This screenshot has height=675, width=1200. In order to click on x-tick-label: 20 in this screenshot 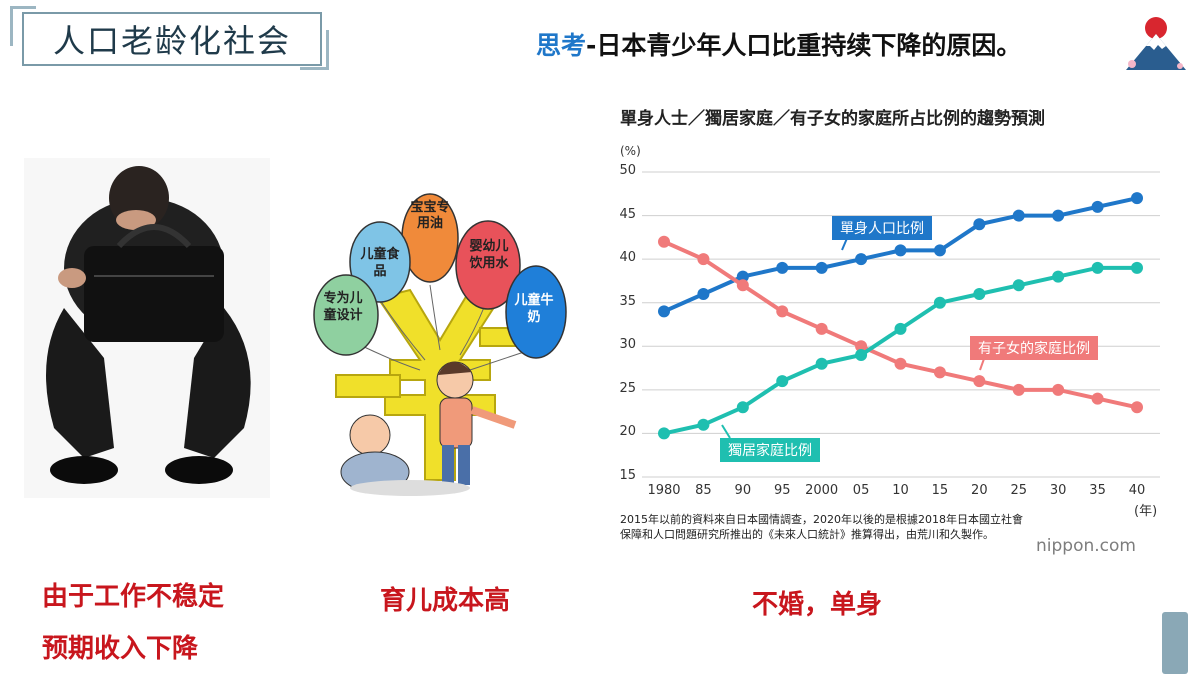, I will do `click(979, 490)`.